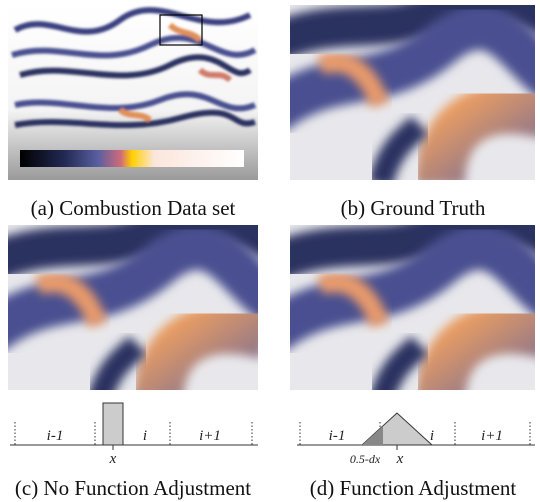 This screenshot has height=502, width=540. I want to click on caption: (a) Combustion Data set, so click(133, 208).